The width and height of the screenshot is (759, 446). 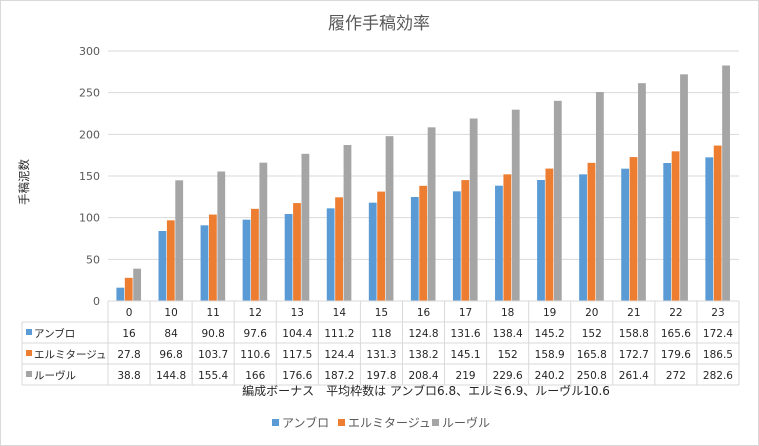 I want to click on table-cell: 110.6, so click(x=255, y=355).